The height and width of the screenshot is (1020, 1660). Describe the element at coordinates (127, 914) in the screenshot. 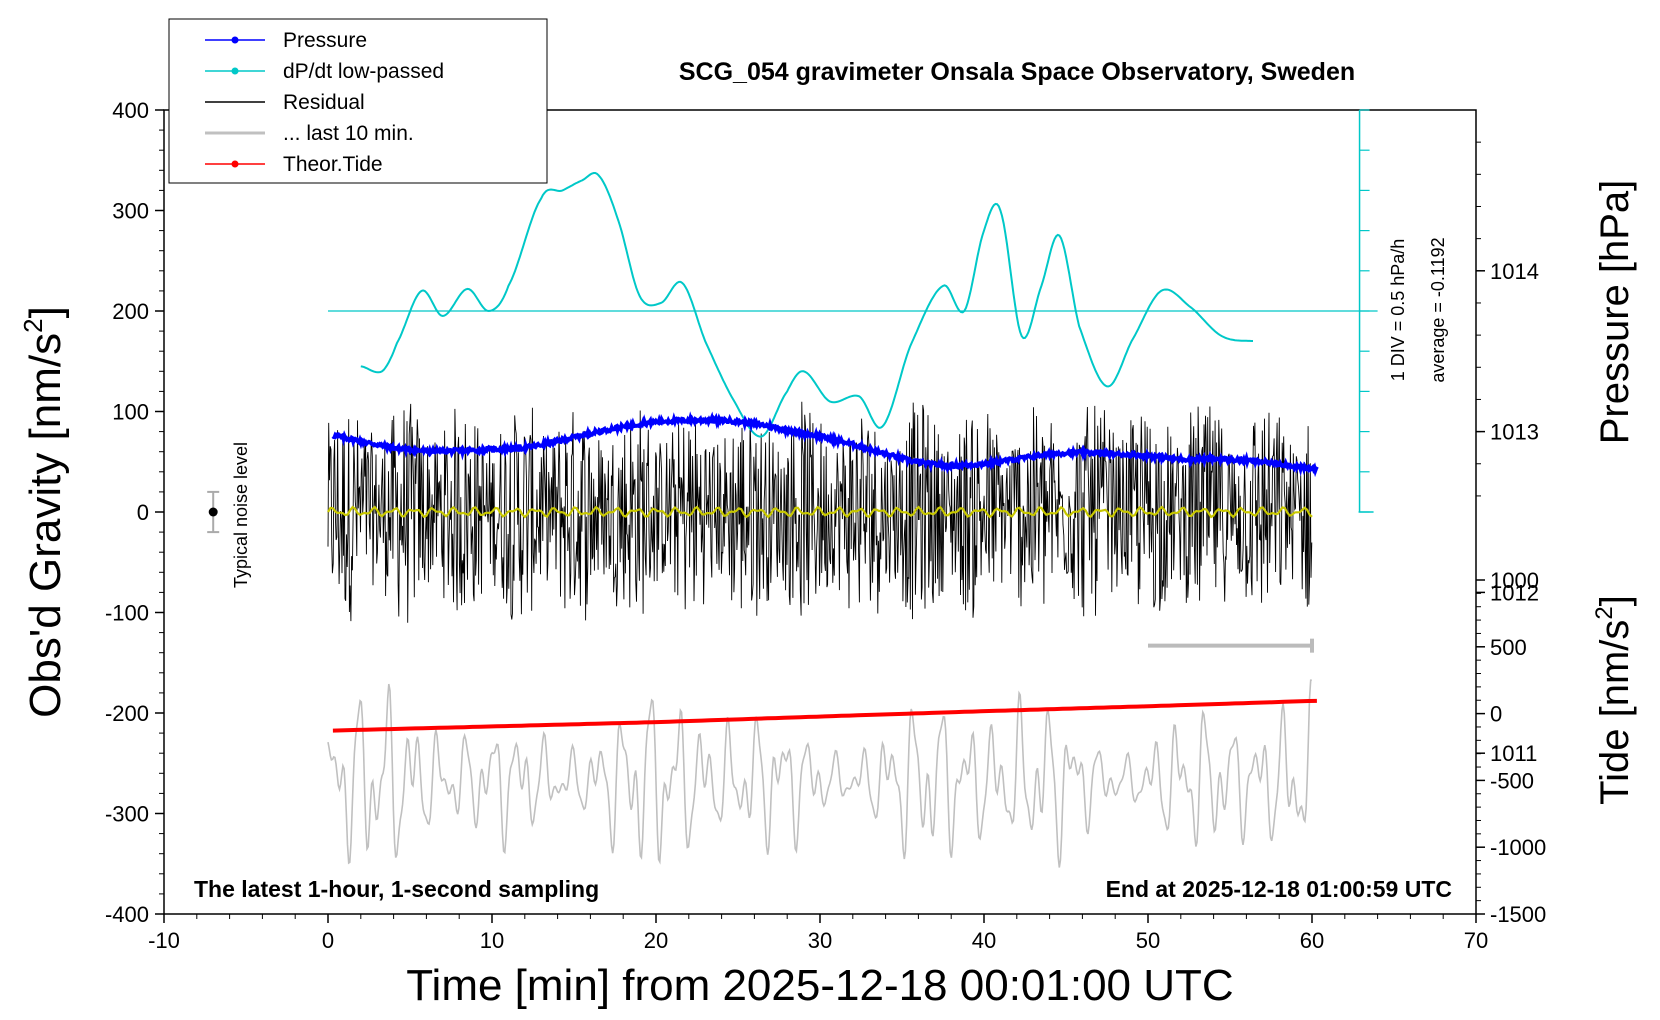

I see `y-tick-label: -400` at that location.